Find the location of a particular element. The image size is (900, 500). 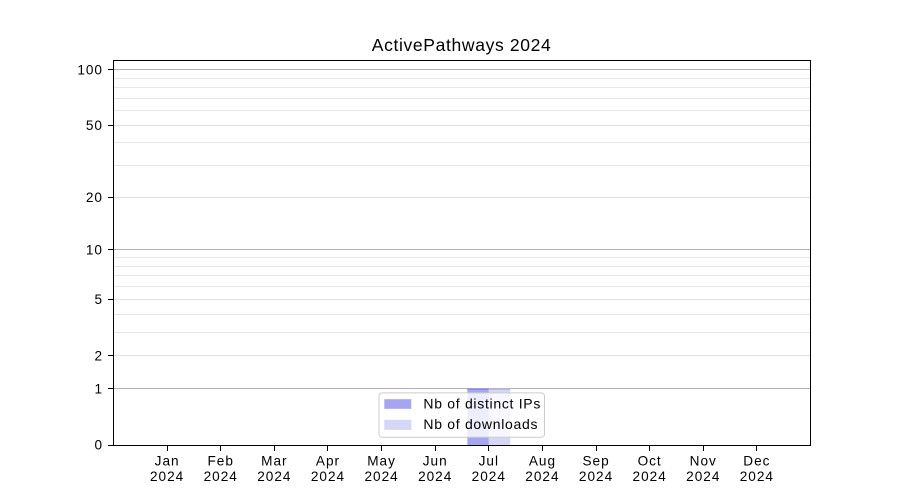

svg-text: Nb of distinct IPs is located at coordinates (482, 404).